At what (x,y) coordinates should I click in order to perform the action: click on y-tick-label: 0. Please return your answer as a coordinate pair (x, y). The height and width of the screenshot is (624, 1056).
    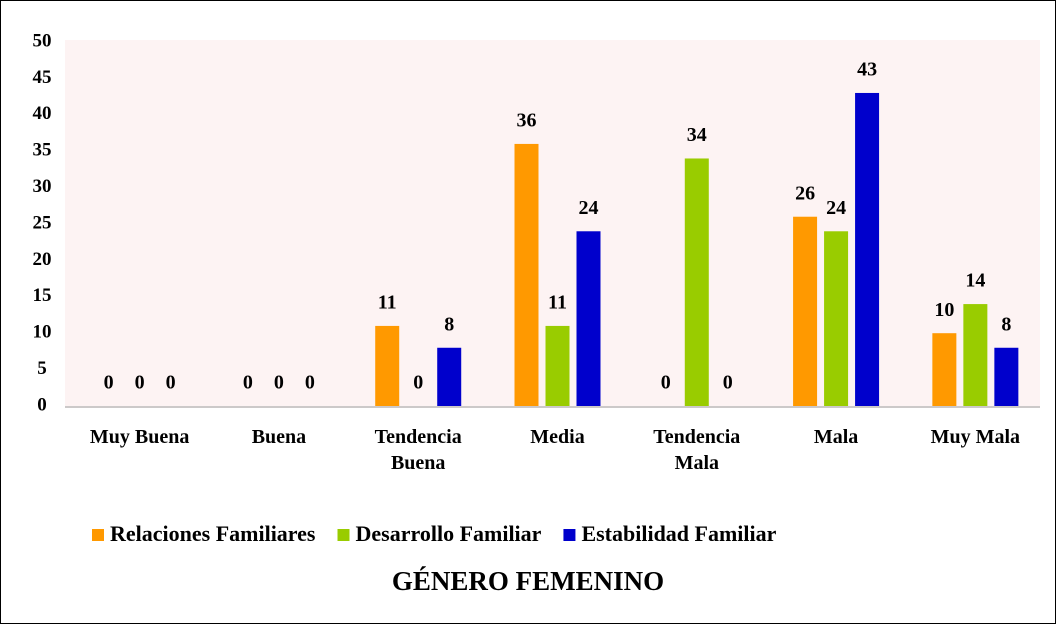
    Looking at the image, I should click on (42, 404).